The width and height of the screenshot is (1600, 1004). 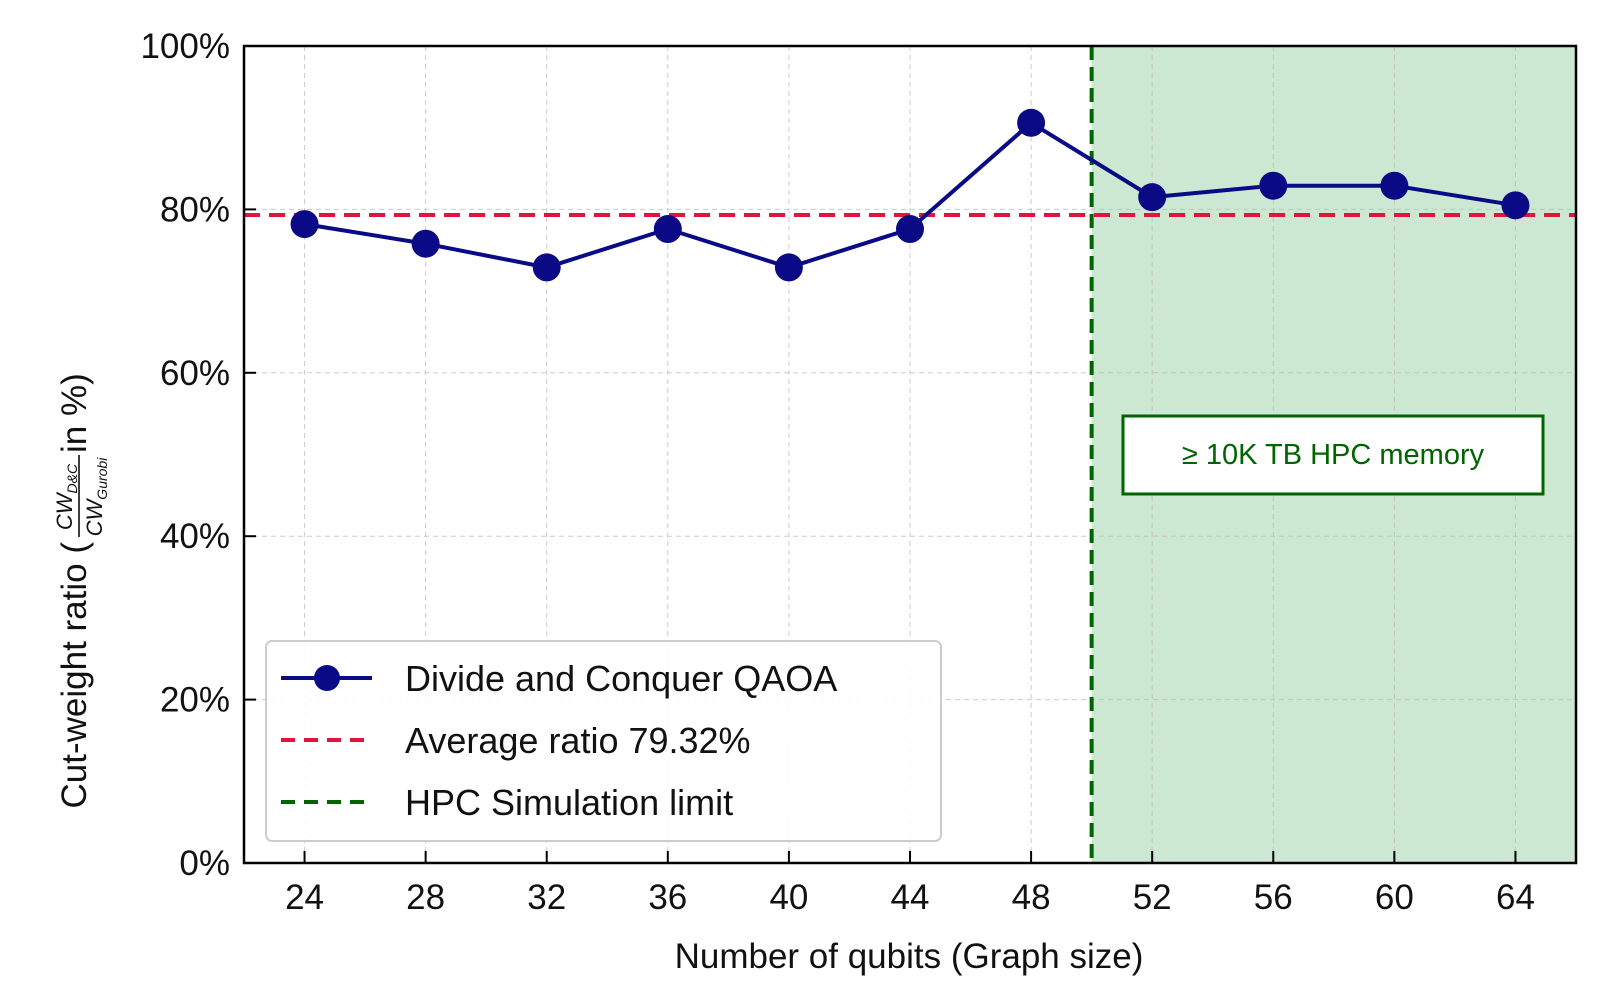 What do you see at coordinates (546, 897) in the screenshot?
I see `x-tick-label: 32` at bounding box center [546, 897].